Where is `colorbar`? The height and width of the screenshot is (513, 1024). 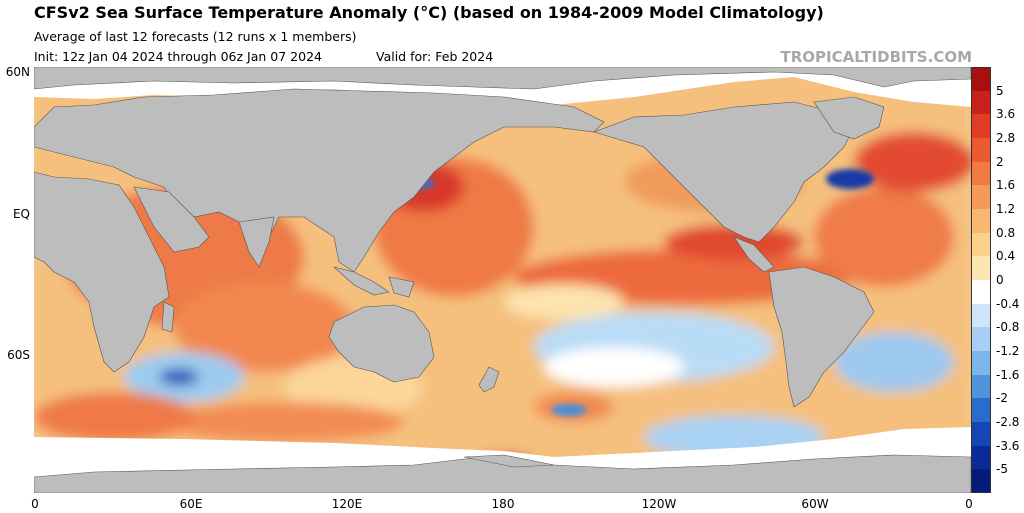
colorbar is located at coordinates (981, 280).